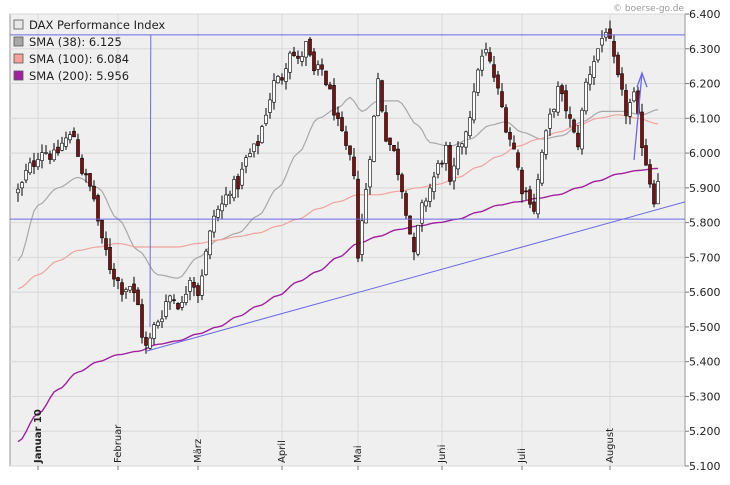  What do you see at coordinates (18, 58) in the screenshot?
I see `legend-swatch-sma100` at bounding box center [18, 58].